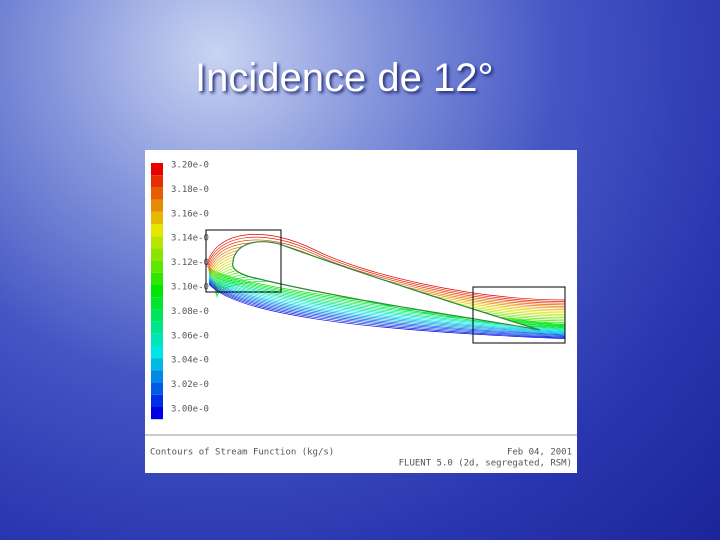 The width and height of the screenshot is (720, 540). I want to click on airfoil, so click(386, 286).